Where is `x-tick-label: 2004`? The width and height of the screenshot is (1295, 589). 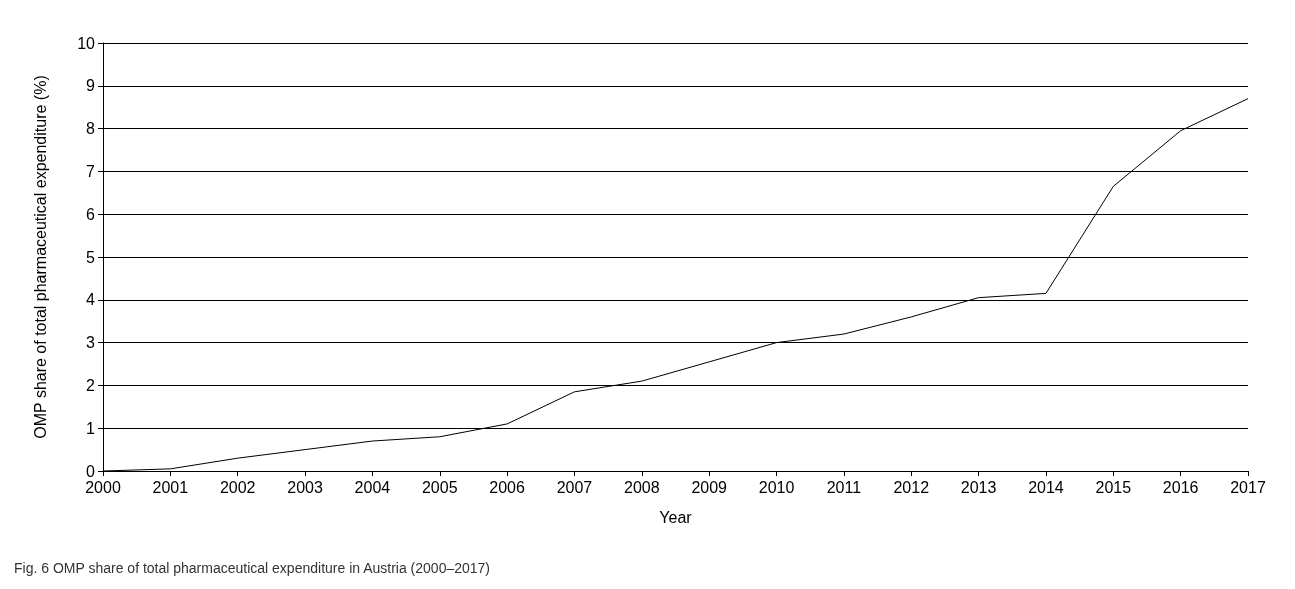 x-tick-label: 2004 is located at coordinates (372, 487).